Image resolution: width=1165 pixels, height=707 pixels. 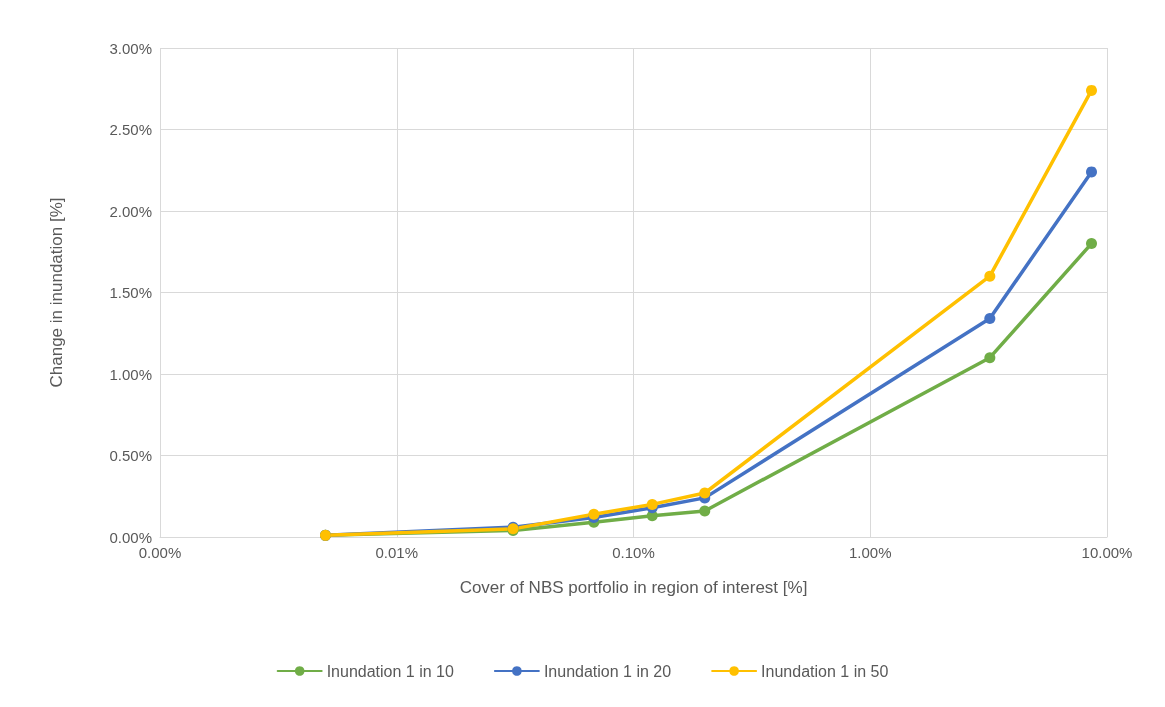 I want to click on y-tick-label: 2.50%, so click(x=130, y=129).